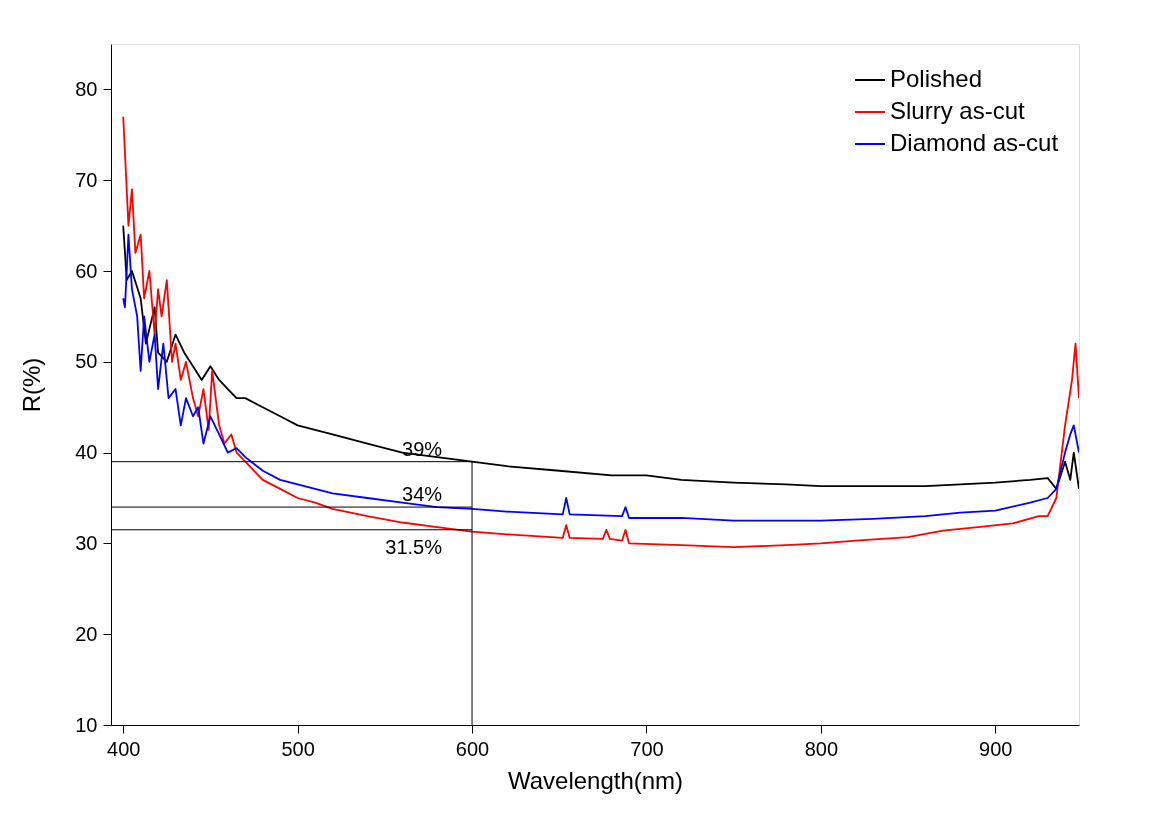 The height and width of the screenshot is (836, 1169). Describe the element at coordinates (414, 546) in the screenshot. I see `ref-line-label: 31.5%` at that location.